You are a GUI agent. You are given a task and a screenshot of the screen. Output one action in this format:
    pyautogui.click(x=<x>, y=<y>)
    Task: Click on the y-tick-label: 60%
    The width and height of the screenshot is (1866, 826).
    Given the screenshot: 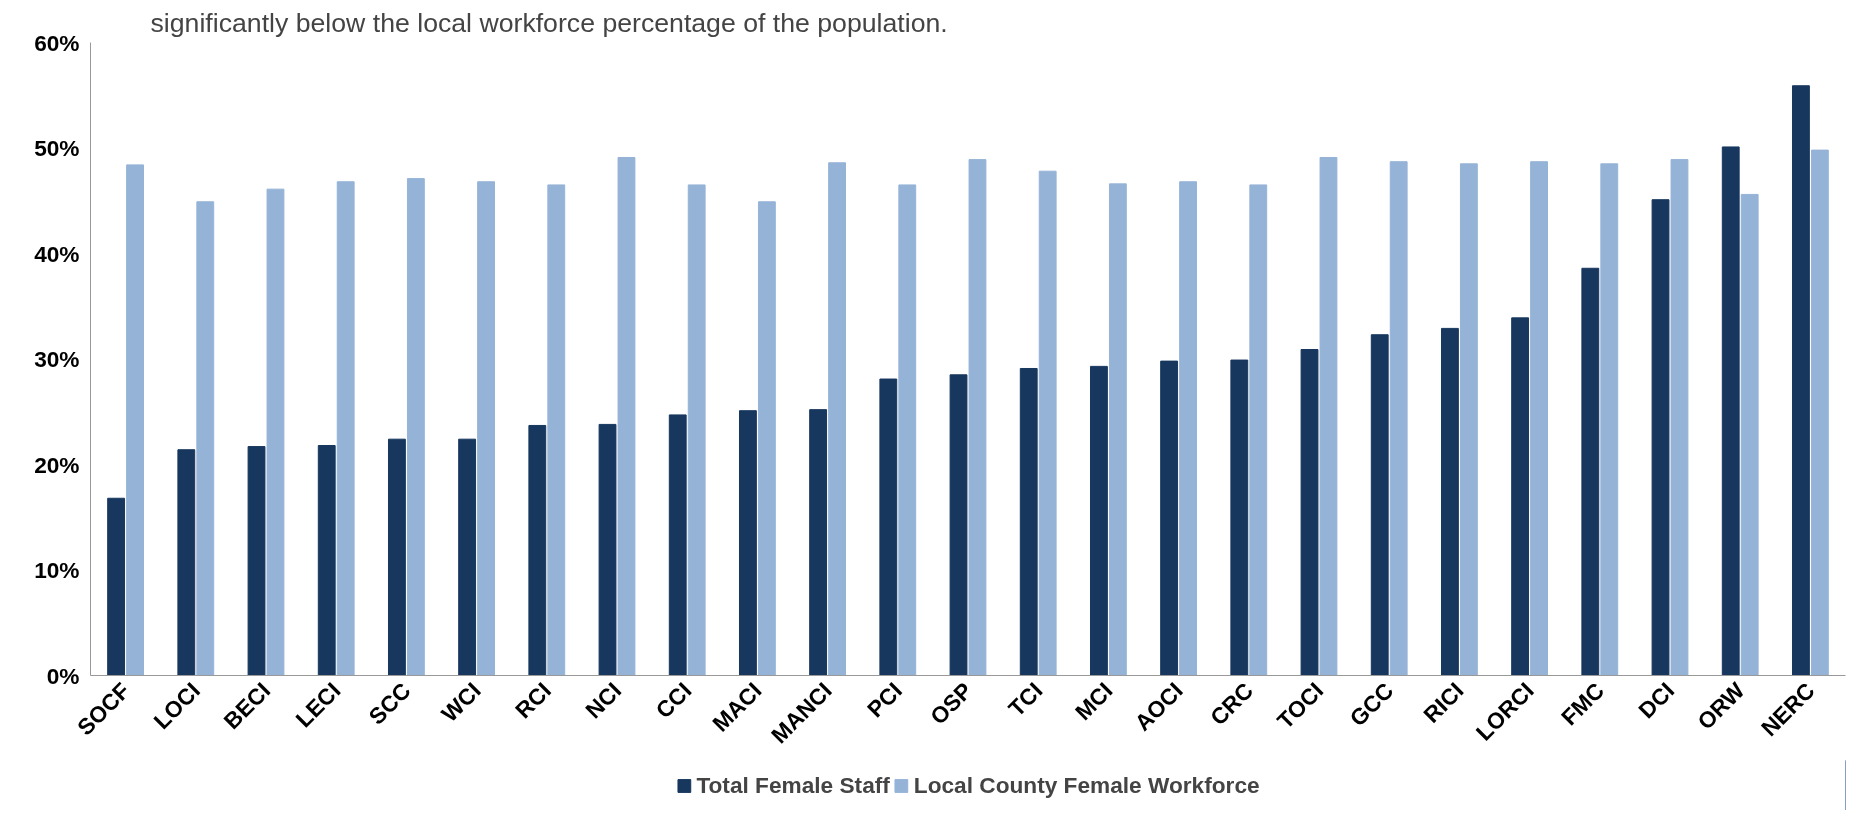 What is the action you would take?
    pyautogui.click(x=57, y=42)
    